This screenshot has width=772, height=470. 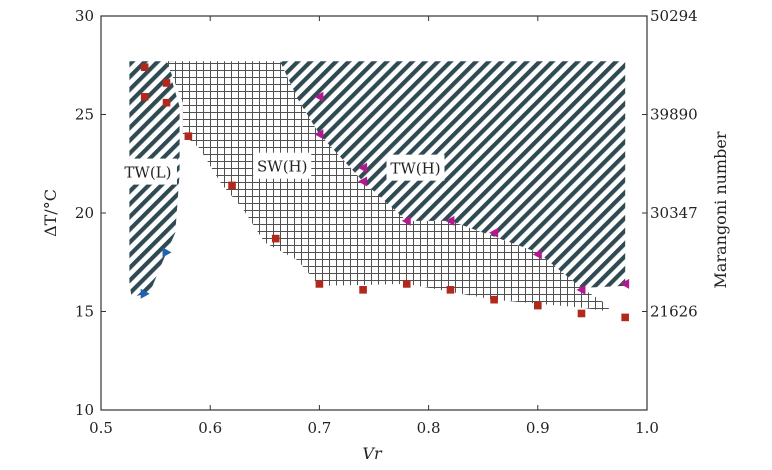 What do you see at coordinates (538, 428) in the screenshot?
I see `x-tick-label: 0.9` at bounding box center [538, 428].